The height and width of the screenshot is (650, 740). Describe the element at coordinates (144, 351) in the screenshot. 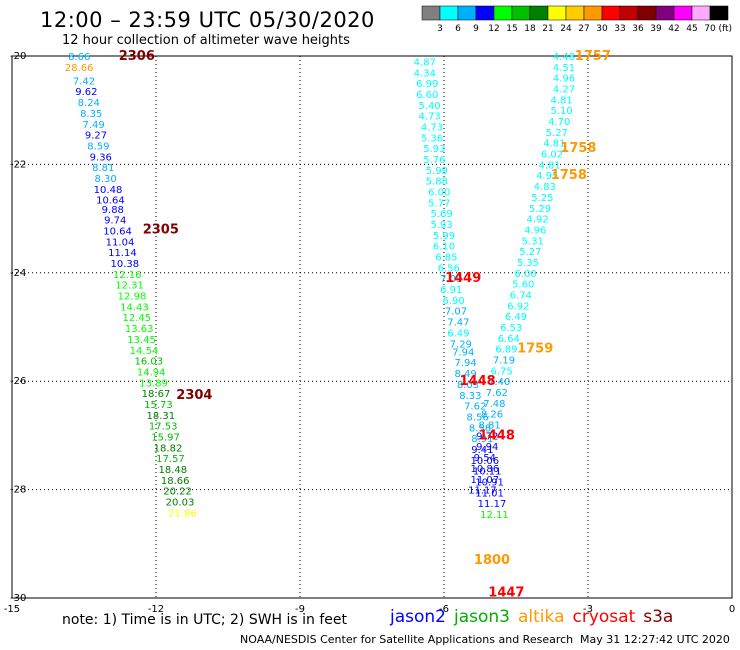

I see `wave-height-point: 14.54` at that location.